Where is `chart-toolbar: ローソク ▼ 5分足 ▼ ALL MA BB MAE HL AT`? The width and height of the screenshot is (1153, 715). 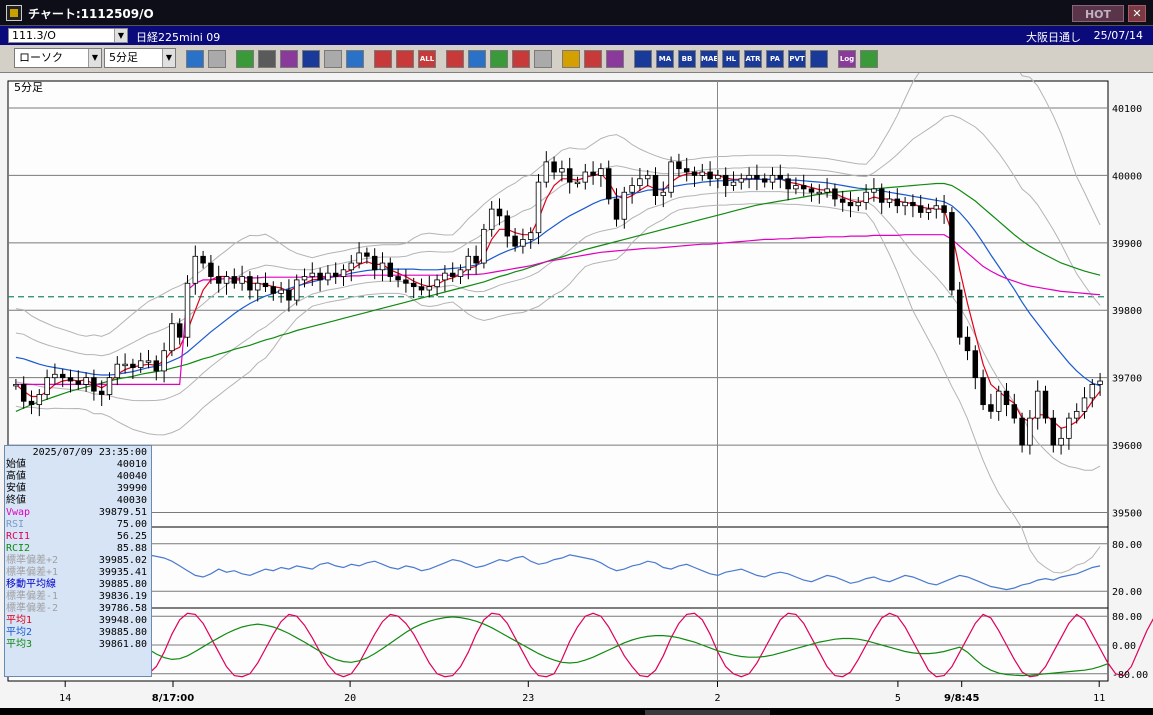 chart-toolbar: ローソク ▼ 5分足 ▼ ALL MA BB MAE HL AT is located at coordinates (576, 59).